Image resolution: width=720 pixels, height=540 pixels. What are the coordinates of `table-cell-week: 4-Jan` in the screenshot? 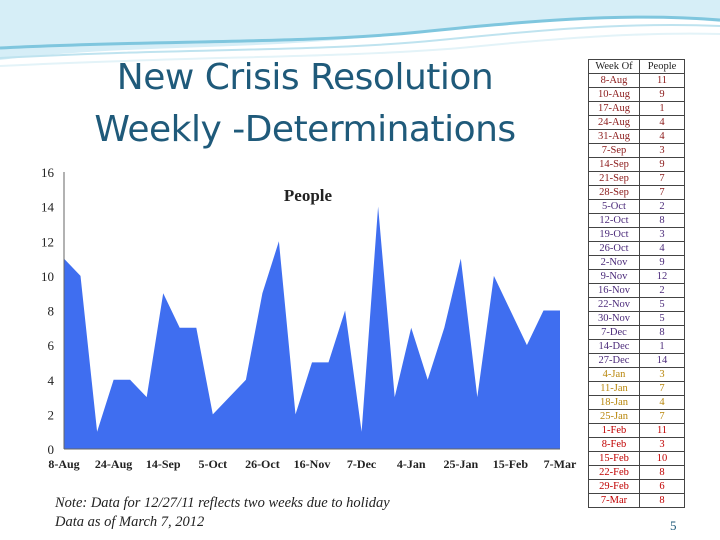 It's located at (614, 374).